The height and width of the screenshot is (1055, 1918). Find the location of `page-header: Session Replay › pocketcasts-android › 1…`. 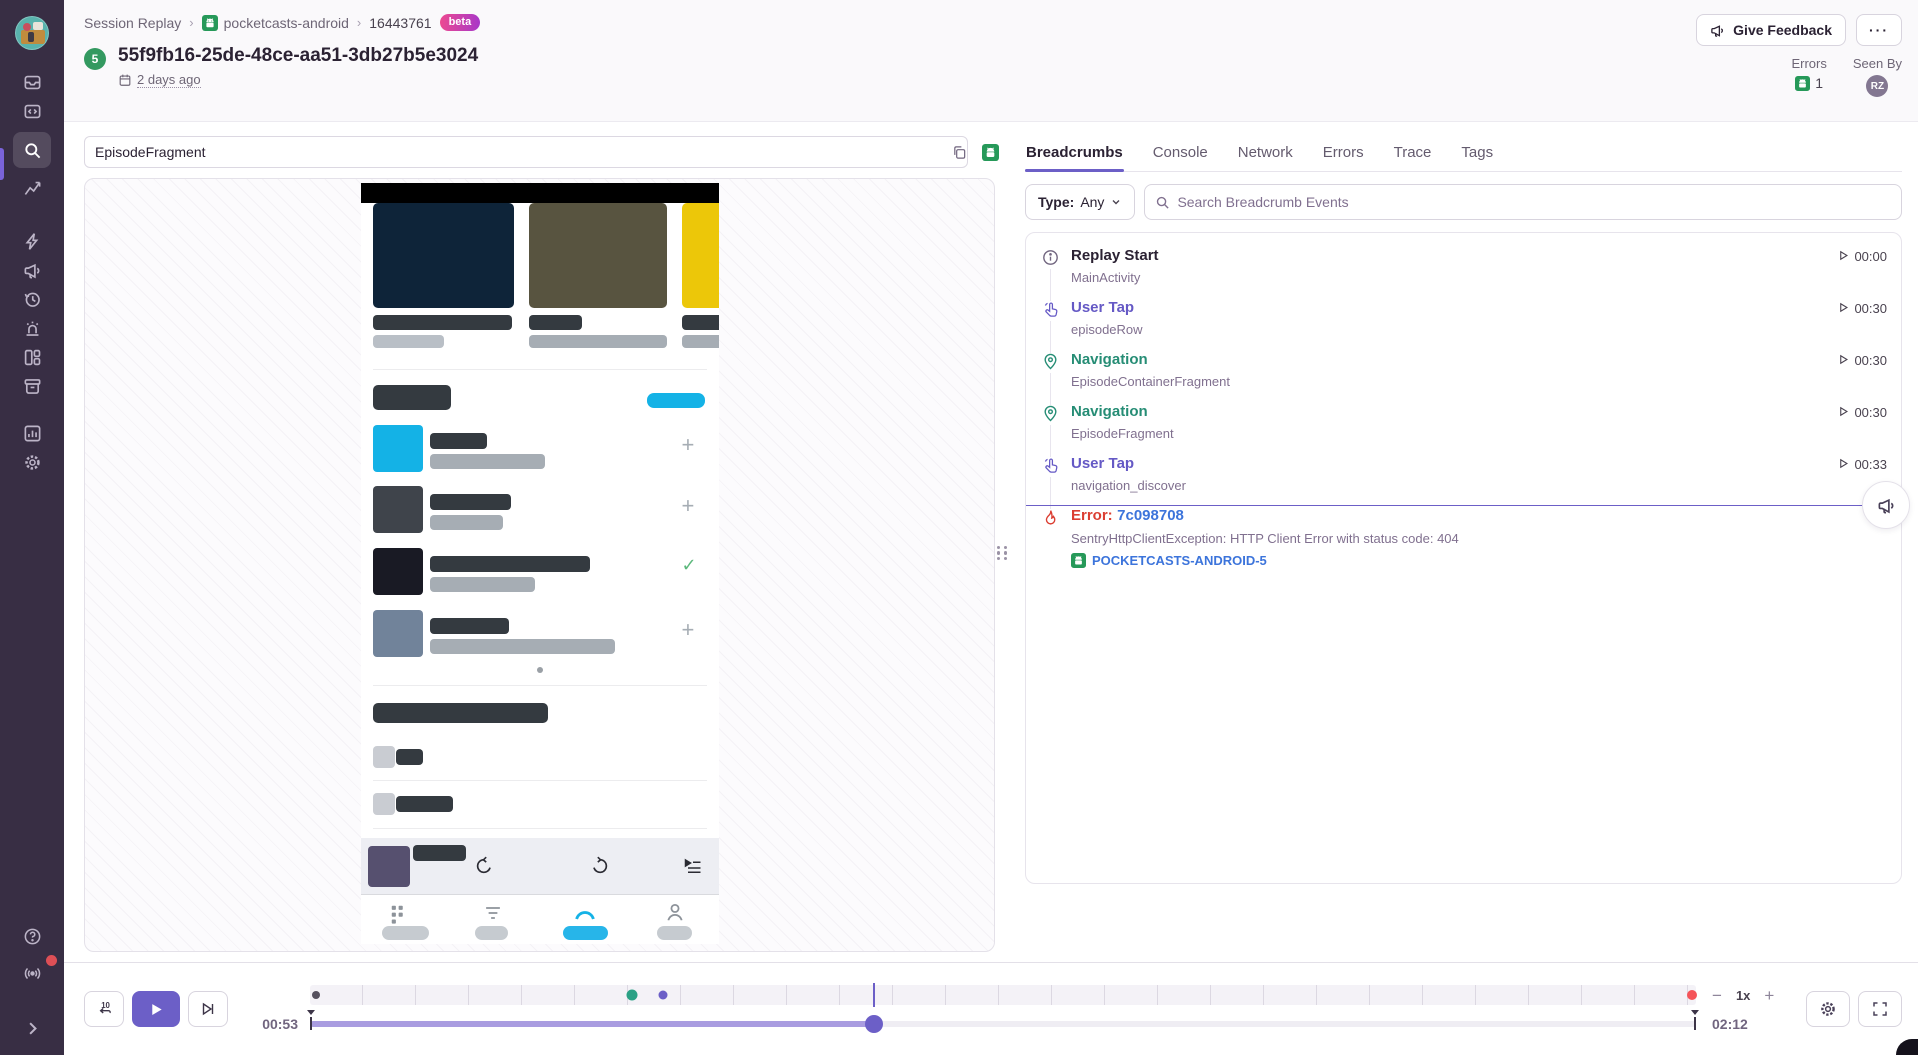

page-header: Session Replay › pocketcasts-android › 1… is located at coordinates (991, 61).